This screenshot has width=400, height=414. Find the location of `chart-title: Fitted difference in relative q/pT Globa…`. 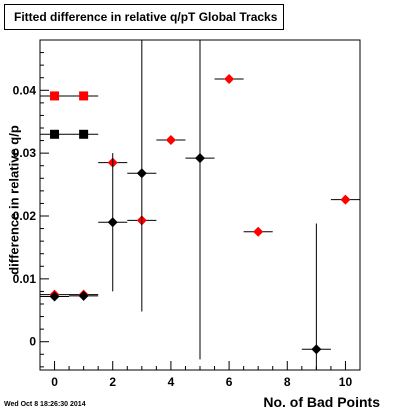

chart-title: Fitted difference in relative q/pT Globa… is located at coordinates (144, 17).